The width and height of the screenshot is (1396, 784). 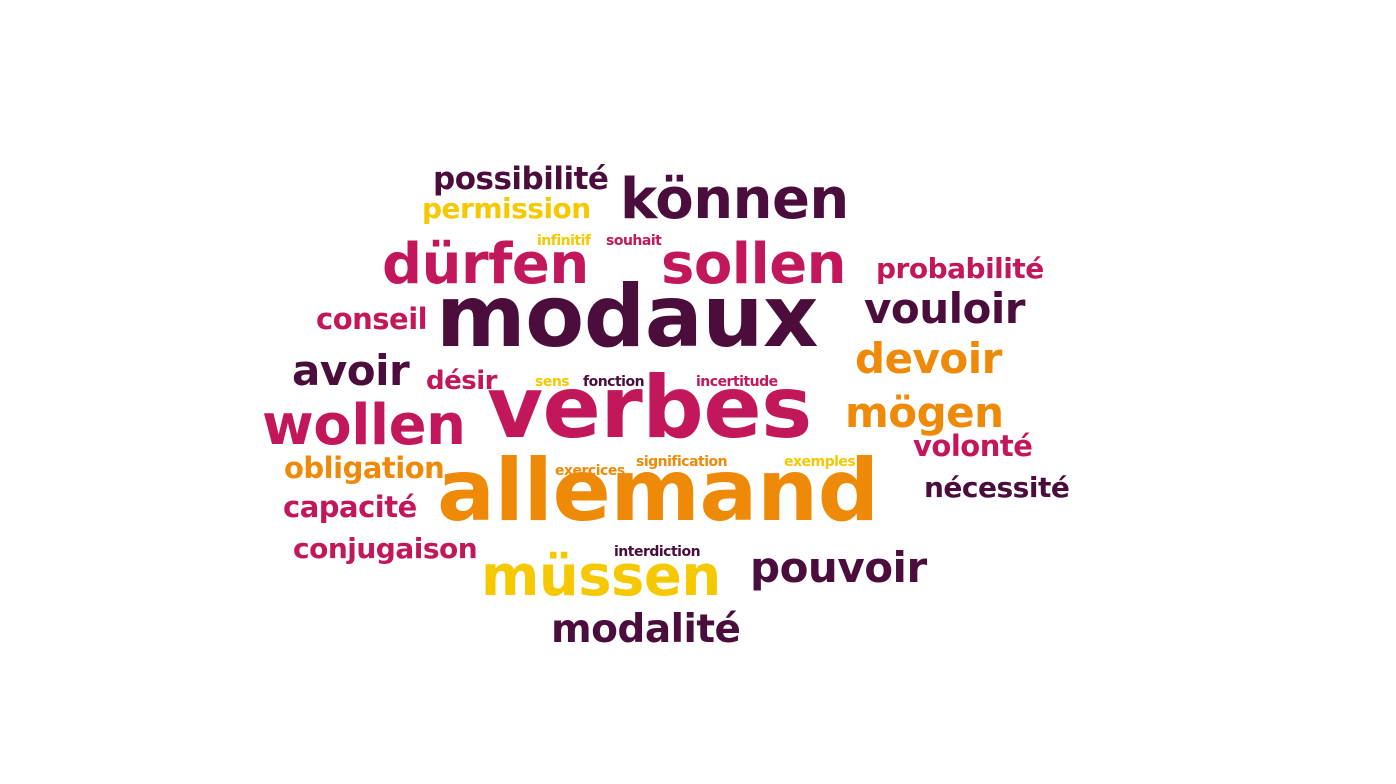 What do you see at coordinates (372, 319) in the screenshot?
I see `word-conseil: conseil` at bounding box center [372, 319].